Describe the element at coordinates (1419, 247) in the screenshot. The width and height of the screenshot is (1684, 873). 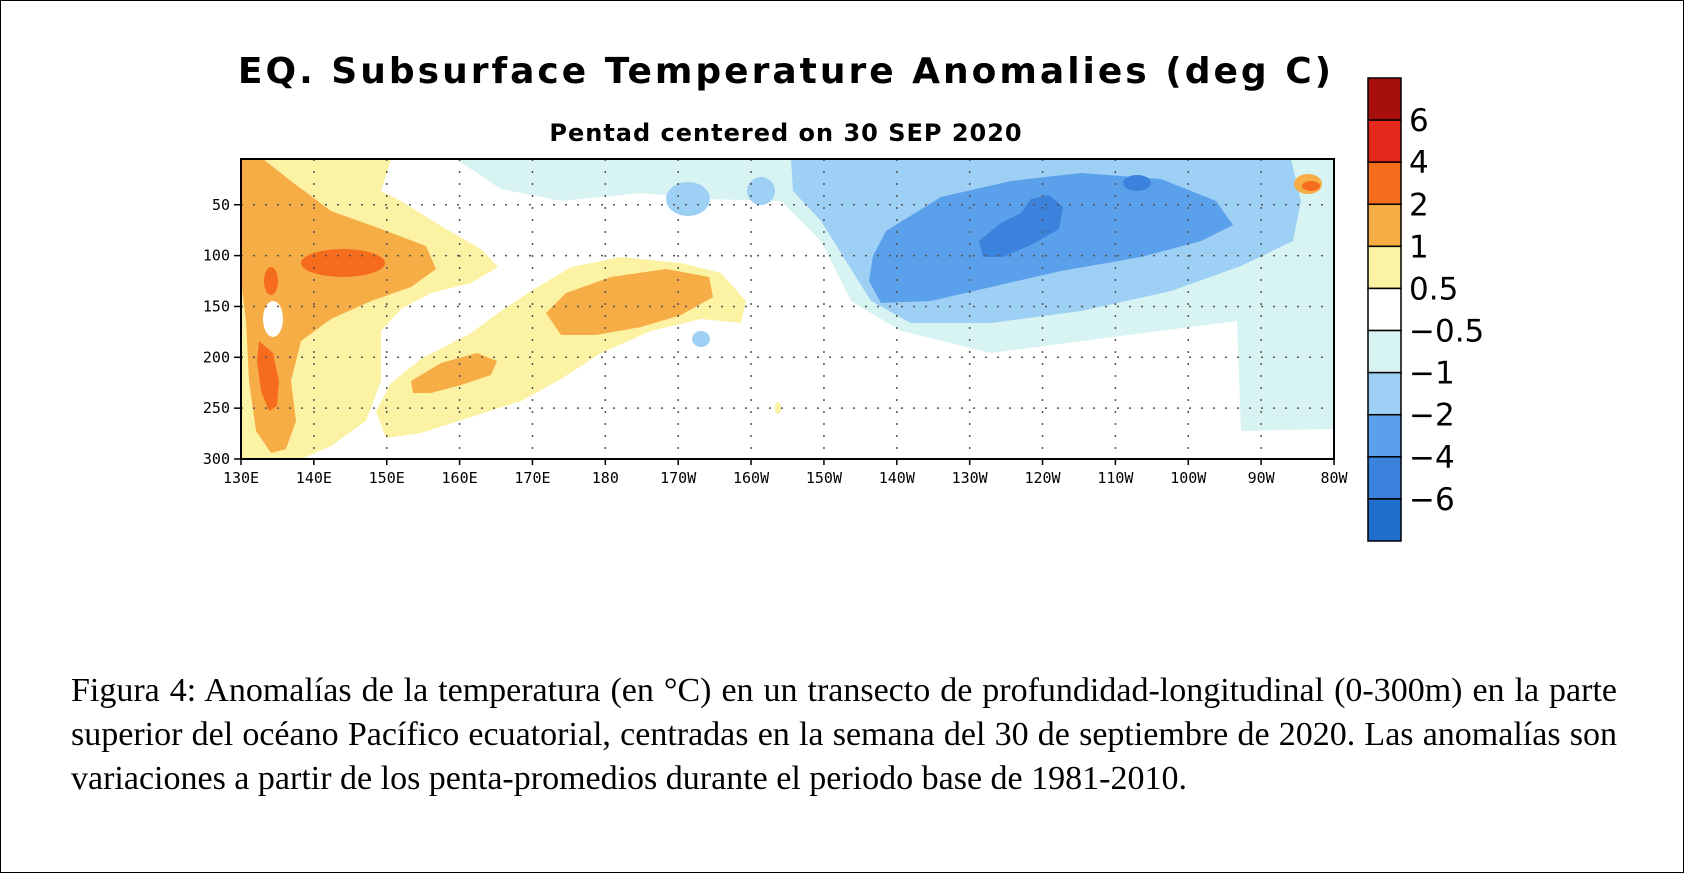
I see `colorbar-label: 1` at that location.